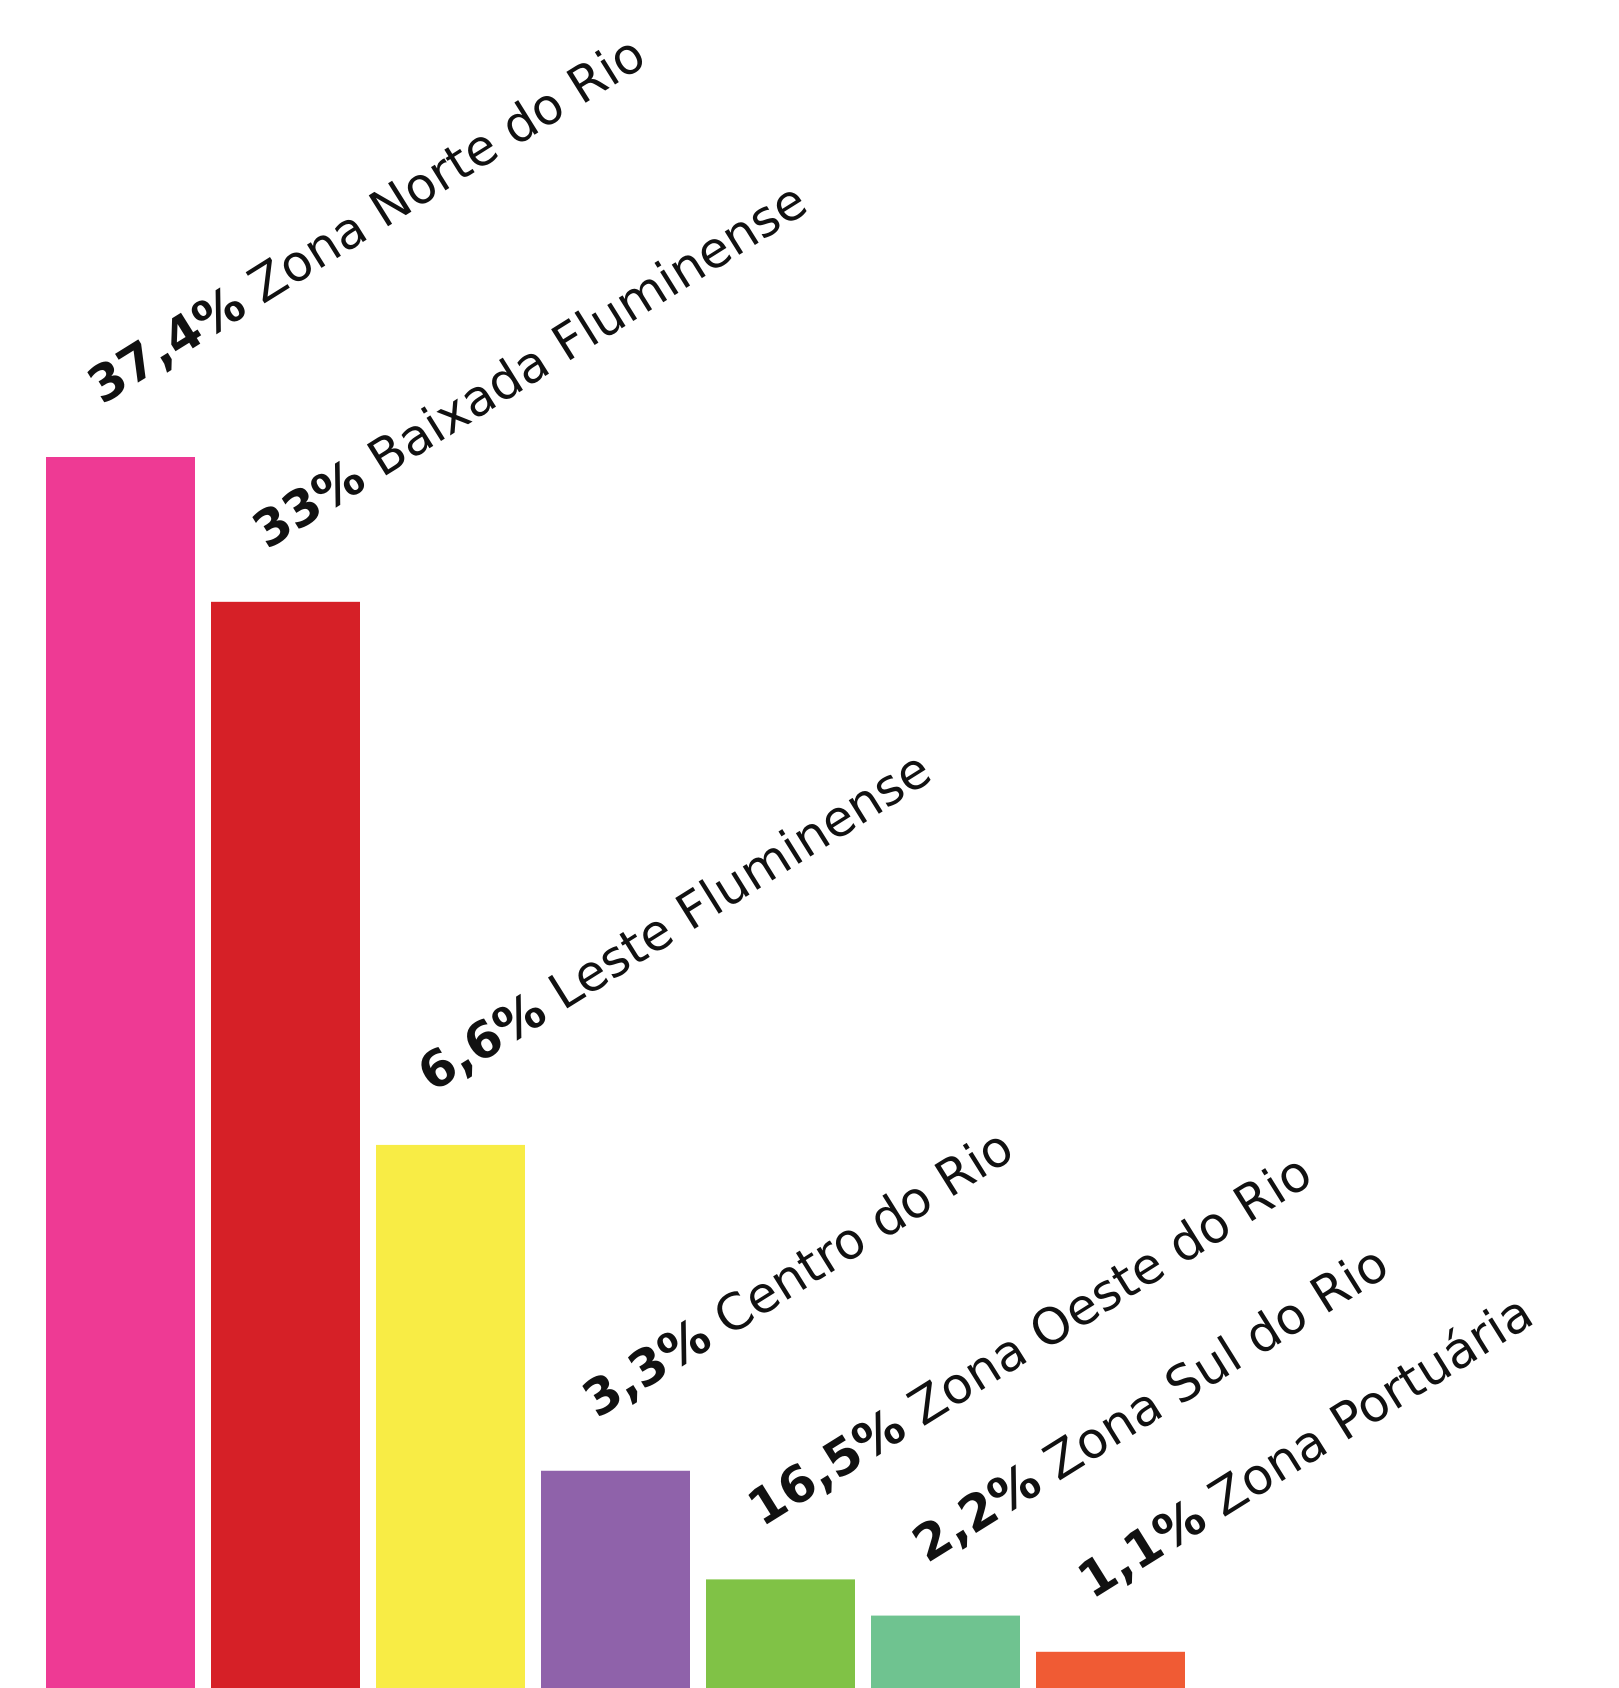  What do you see at coordinates (977, 1512) in the screenshot?
I see `bar-value-label: 2,2%` at bounding box center [977, 1512].